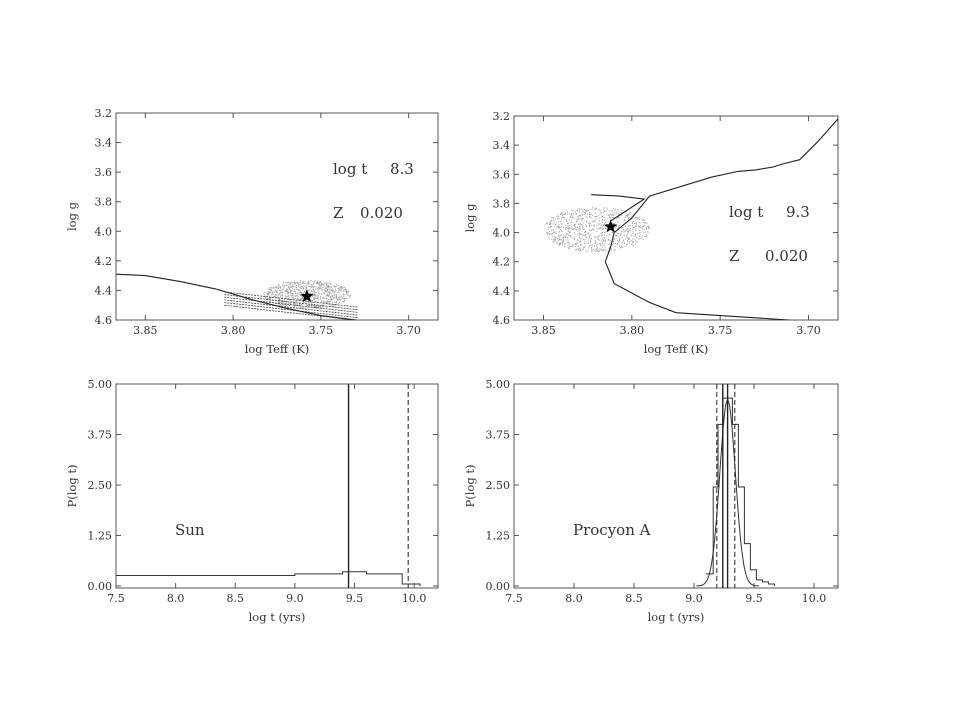  I want to click on y-tick-label: 3.8, so click(104, 202).